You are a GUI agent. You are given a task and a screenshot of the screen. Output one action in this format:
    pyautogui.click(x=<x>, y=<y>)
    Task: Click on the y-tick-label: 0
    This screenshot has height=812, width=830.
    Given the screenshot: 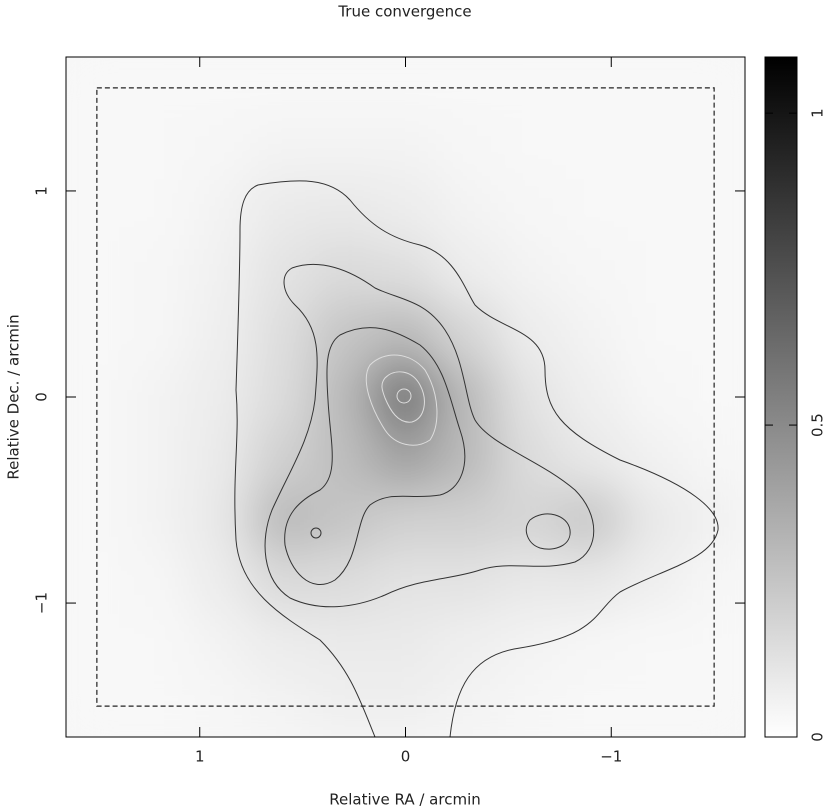 What is the action you would take?
    pyautogui.click(x=42, y=397)
    